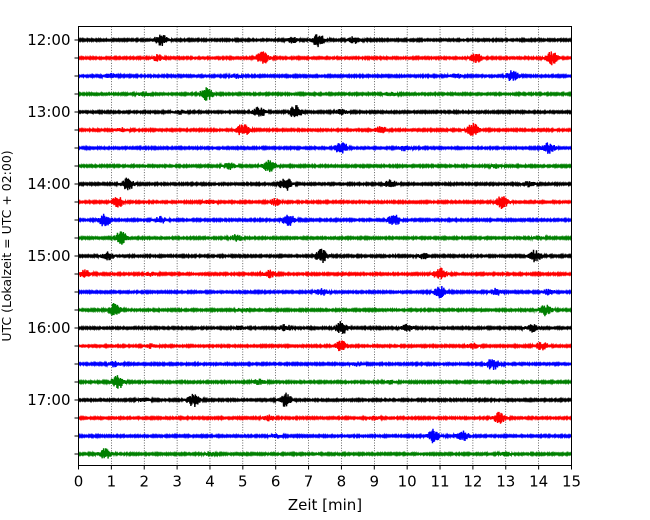  What do you see at coordinates (375, 482) in the screenshot?
I see `x-tick-label: 9` at bounding box center [375, 482].